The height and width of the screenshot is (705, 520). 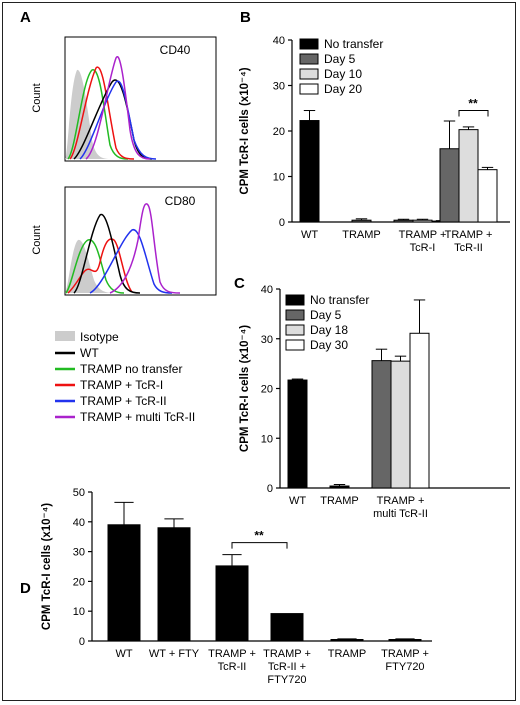 I want to click on chart-c-category-label: multi TcR-II, so click(x=400, y=514).